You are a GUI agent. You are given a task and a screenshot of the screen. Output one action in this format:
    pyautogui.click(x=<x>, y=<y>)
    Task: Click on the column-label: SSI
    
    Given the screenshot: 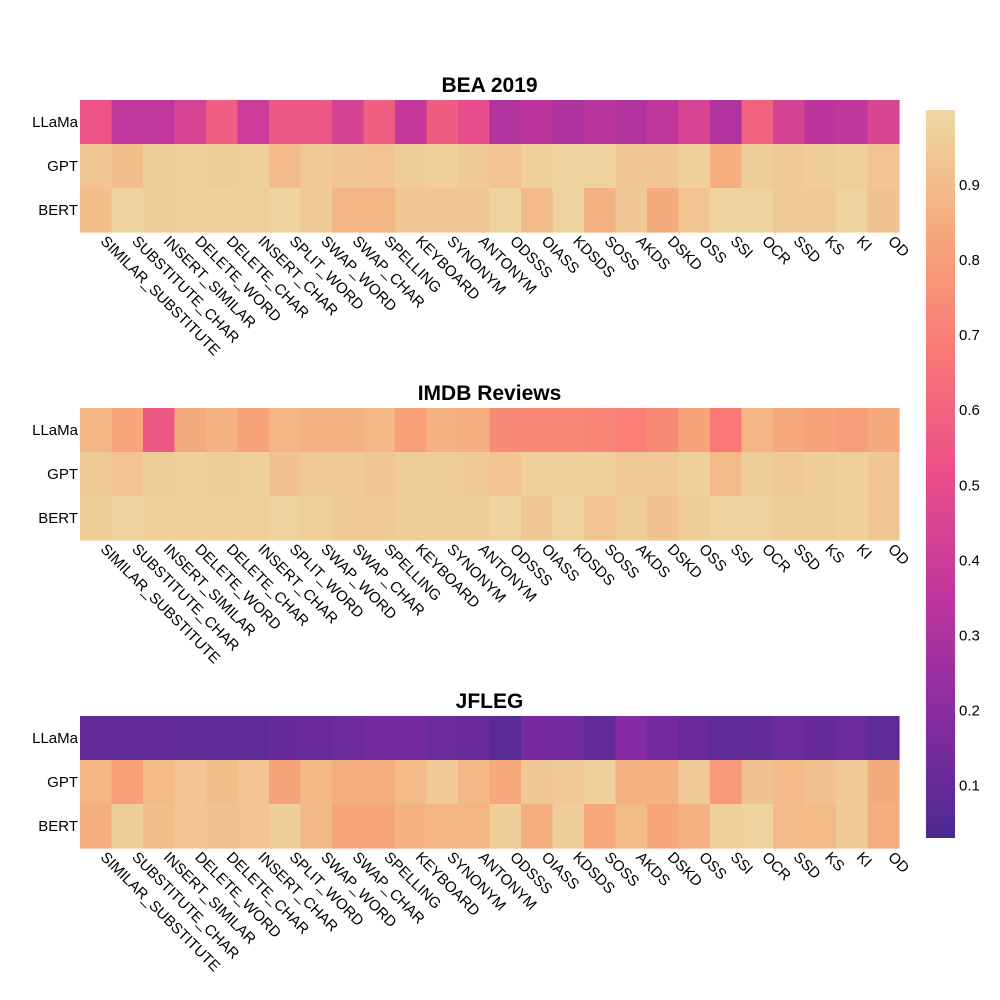 What is the action you would take?
    pyautogui.click(x=741, y=555)
    